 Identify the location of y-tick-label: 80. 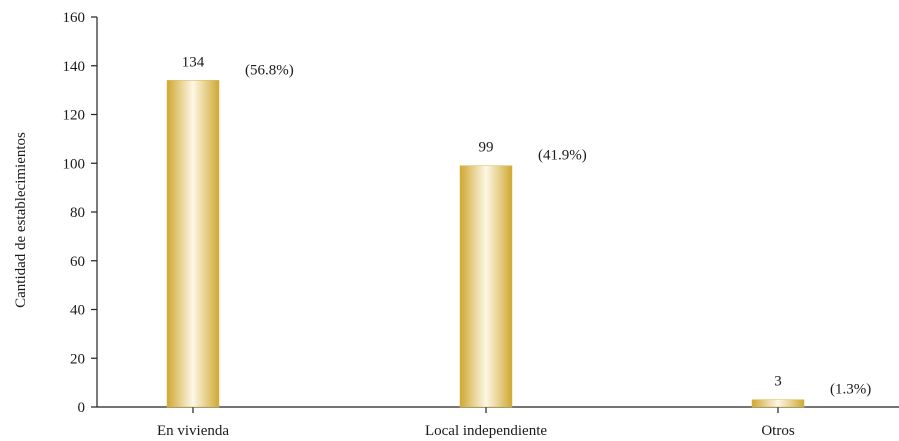
(77, 213).